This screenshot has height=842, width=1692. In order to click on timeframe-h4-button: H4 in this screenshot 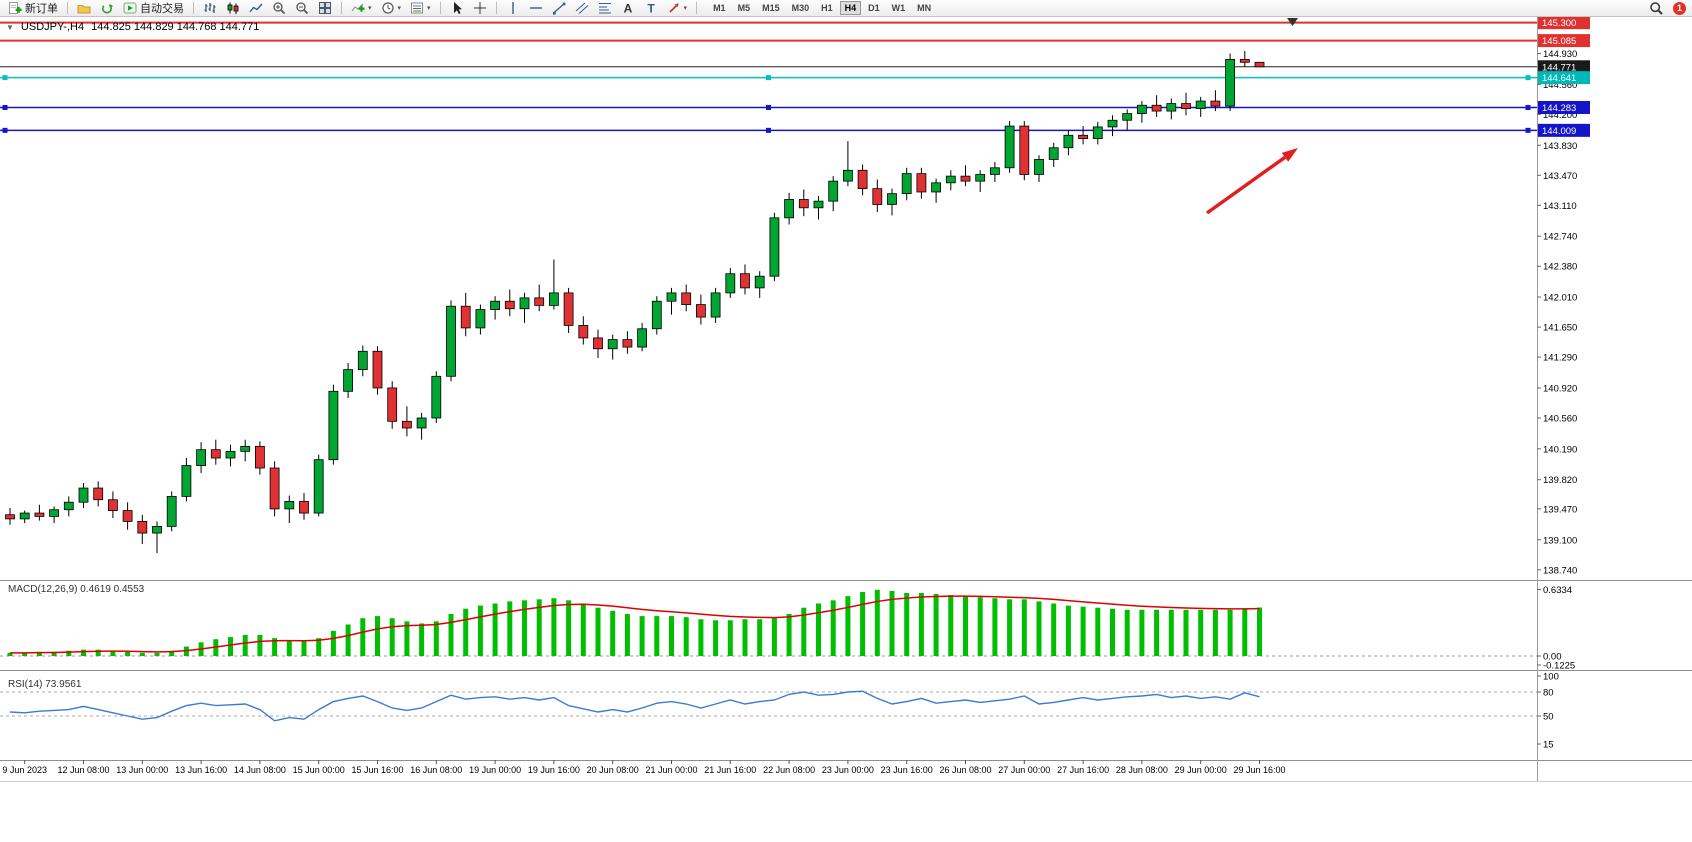, I will do `click(850, 8)`.